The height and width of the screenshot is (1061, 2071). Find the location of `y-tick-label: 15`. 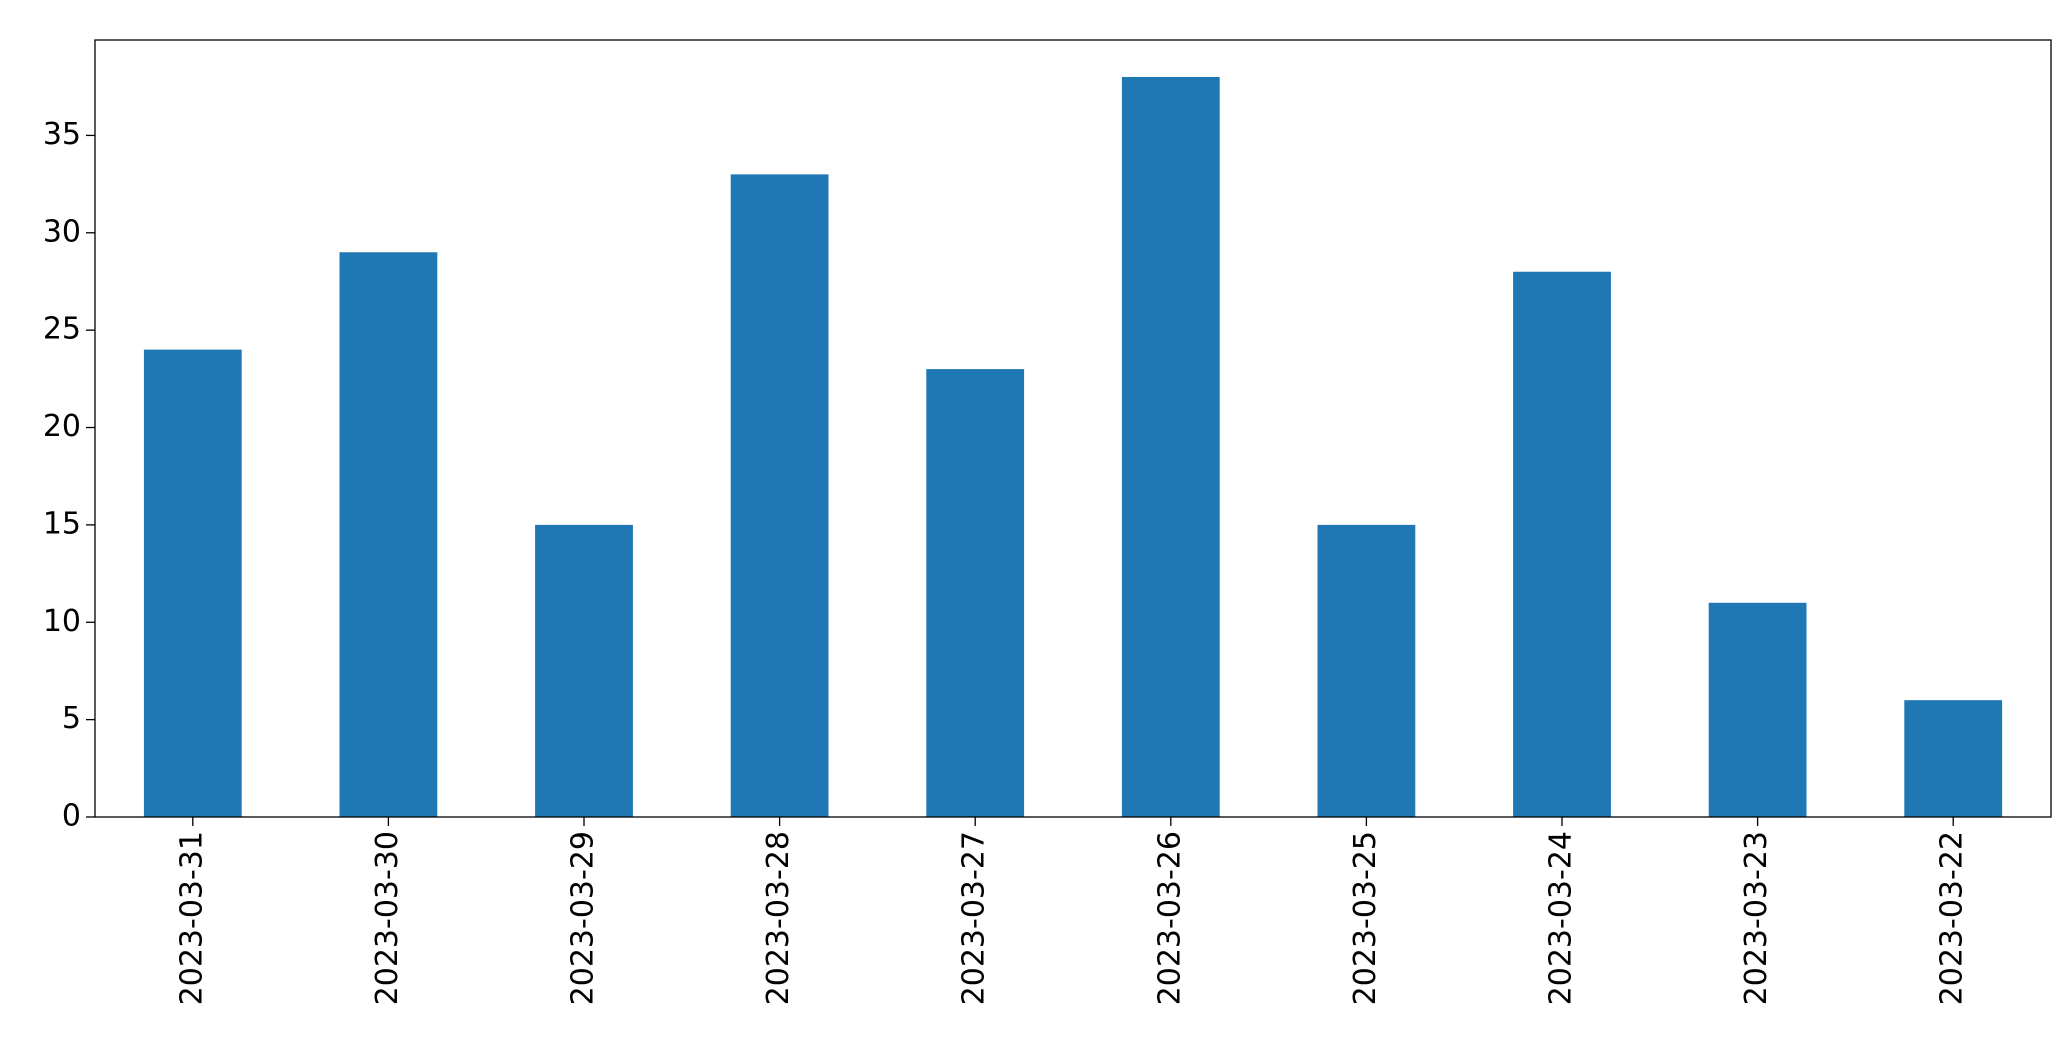

y-tick-label: 15 is located at coordinates (62, 523).